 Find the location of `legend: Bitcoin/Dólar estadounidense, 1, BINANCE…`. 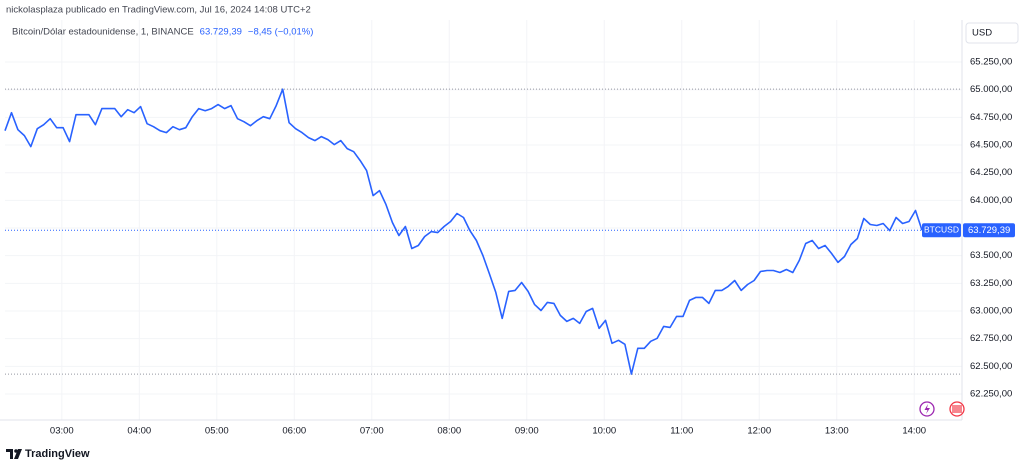

legend: Bitcoin/Dólar estadounidense, 1, BINANCE… is located at coordinates (162, 32).